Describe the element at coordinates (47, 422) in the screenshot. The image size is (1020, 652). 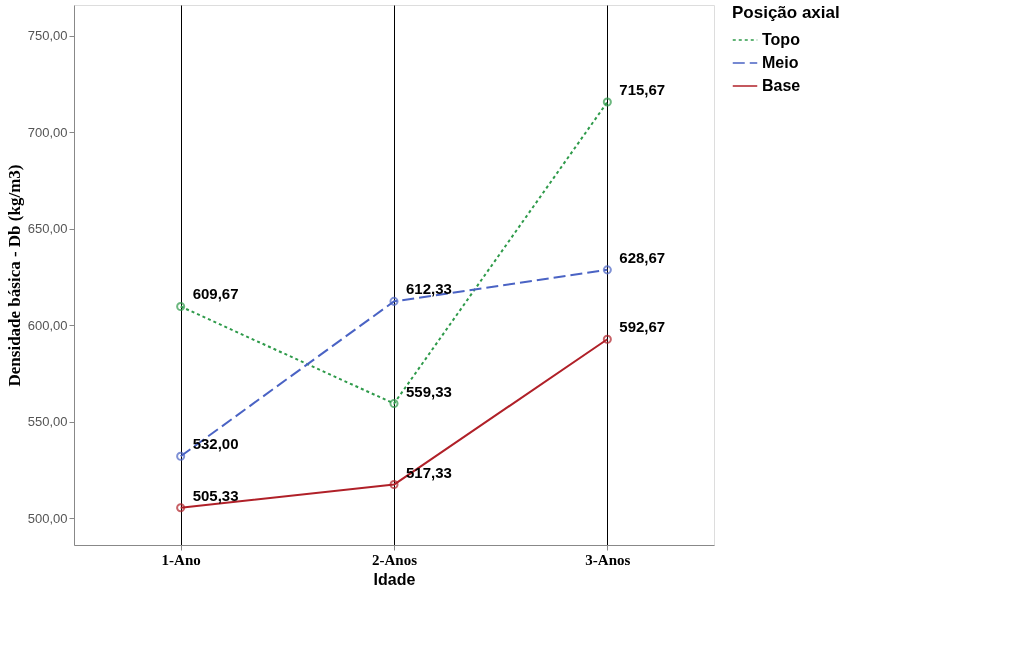
I see `y-tick-label: 550,00` at that location.